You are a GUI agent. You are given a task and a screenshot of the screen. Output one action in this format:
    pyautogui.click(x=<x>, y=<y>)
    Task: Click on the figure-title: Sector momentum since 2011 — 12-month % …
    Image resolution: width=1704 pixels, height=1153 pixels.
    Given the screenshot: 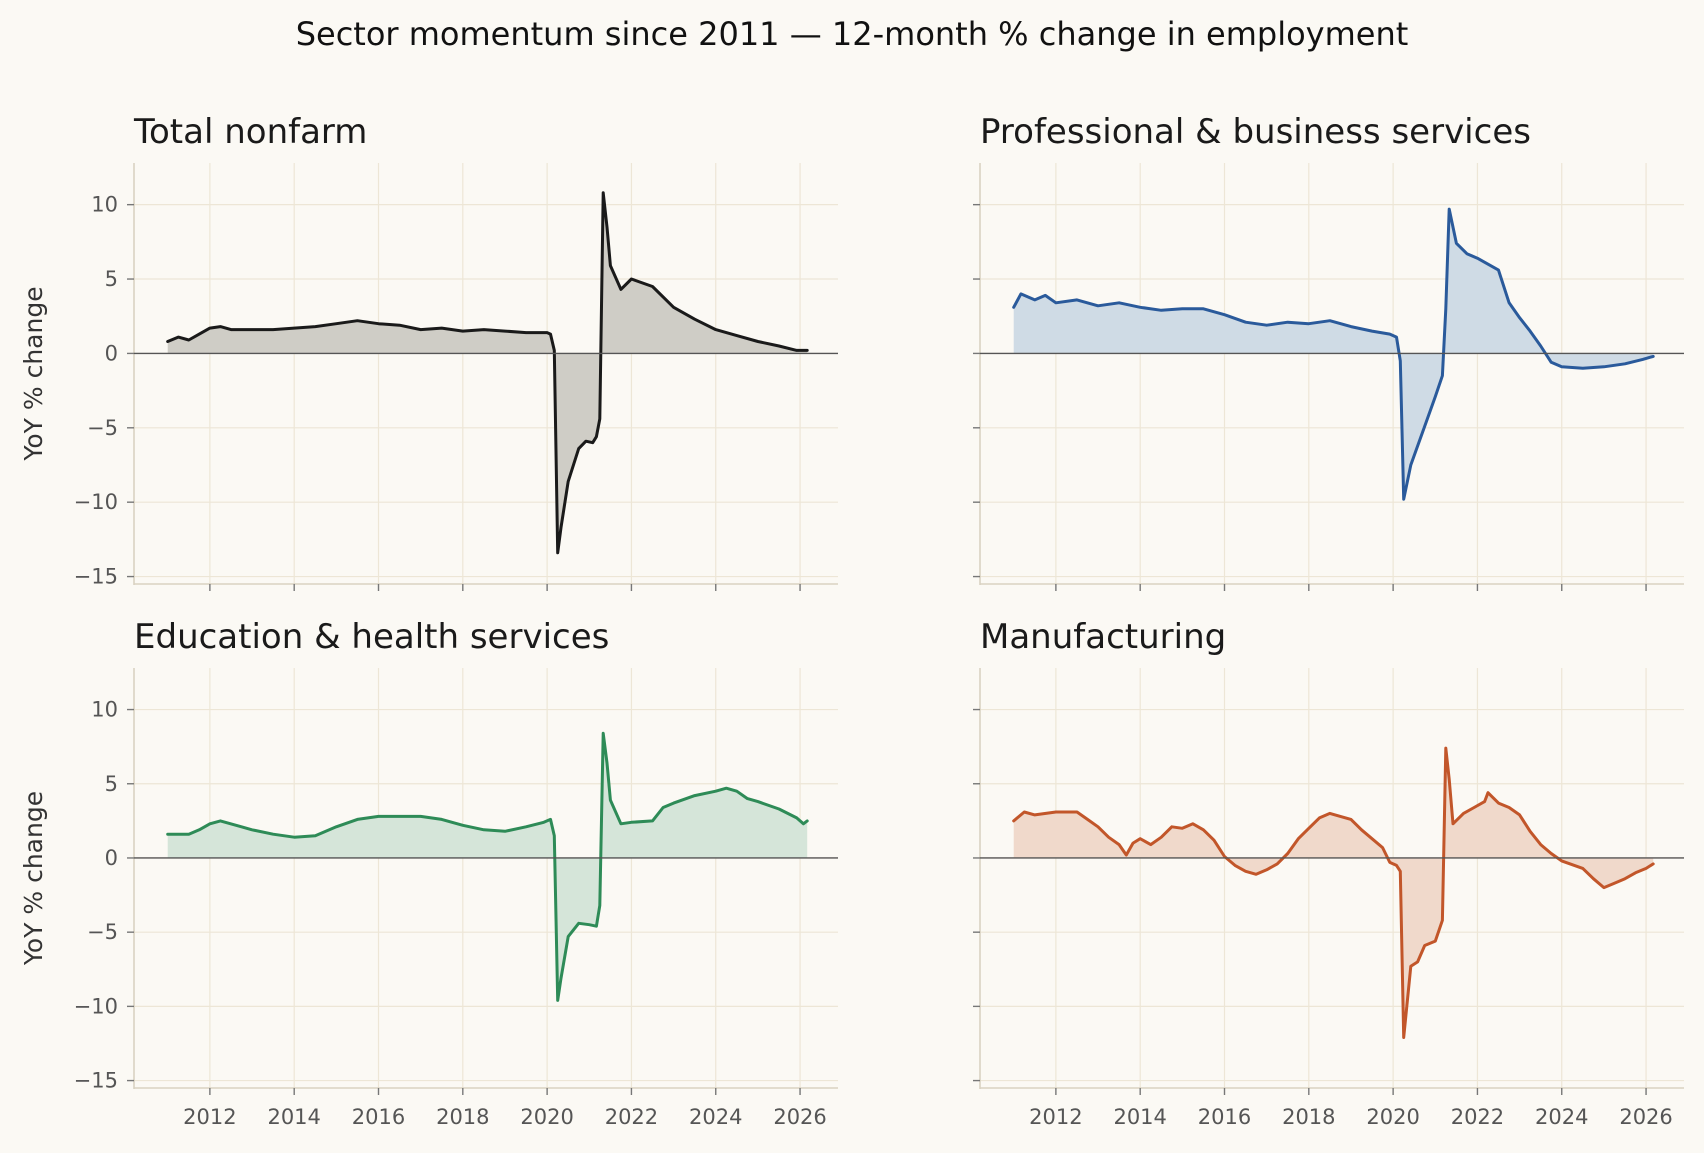 What is the action you would take?
    pyautogui.click(x=852, y=34)
    